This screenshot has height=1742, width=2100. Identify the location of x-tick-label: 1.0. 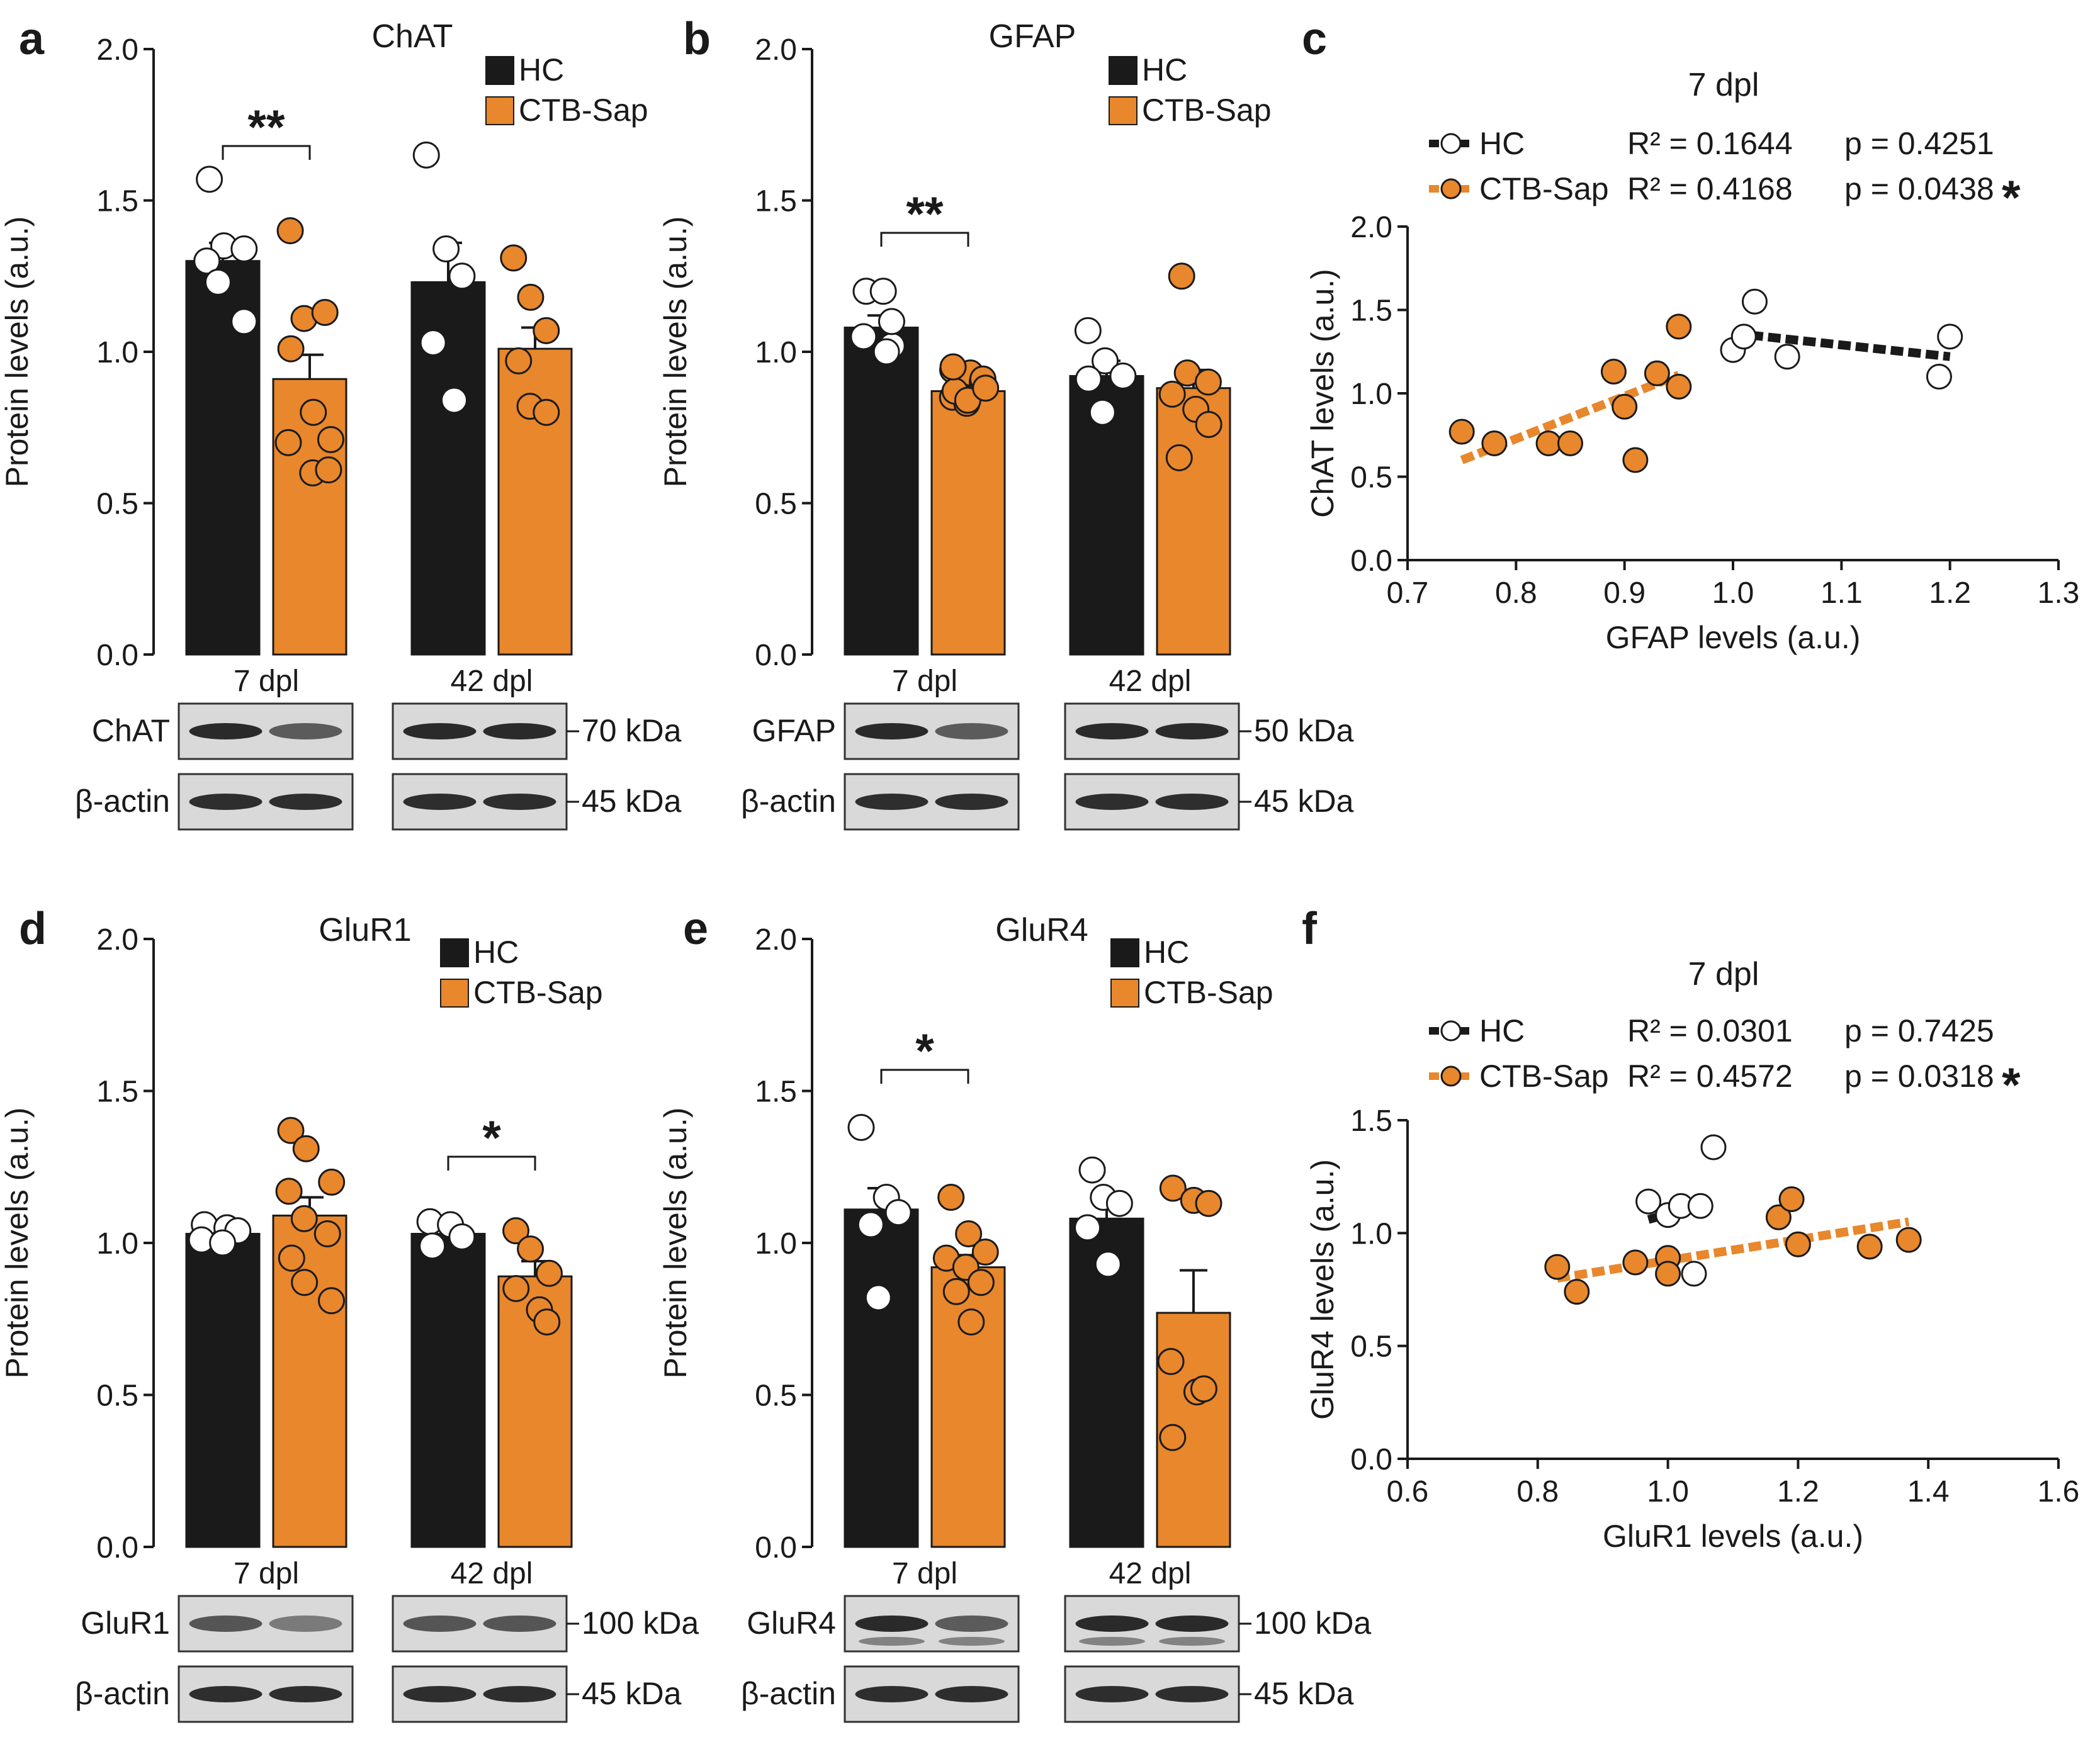
(1668, 1492).